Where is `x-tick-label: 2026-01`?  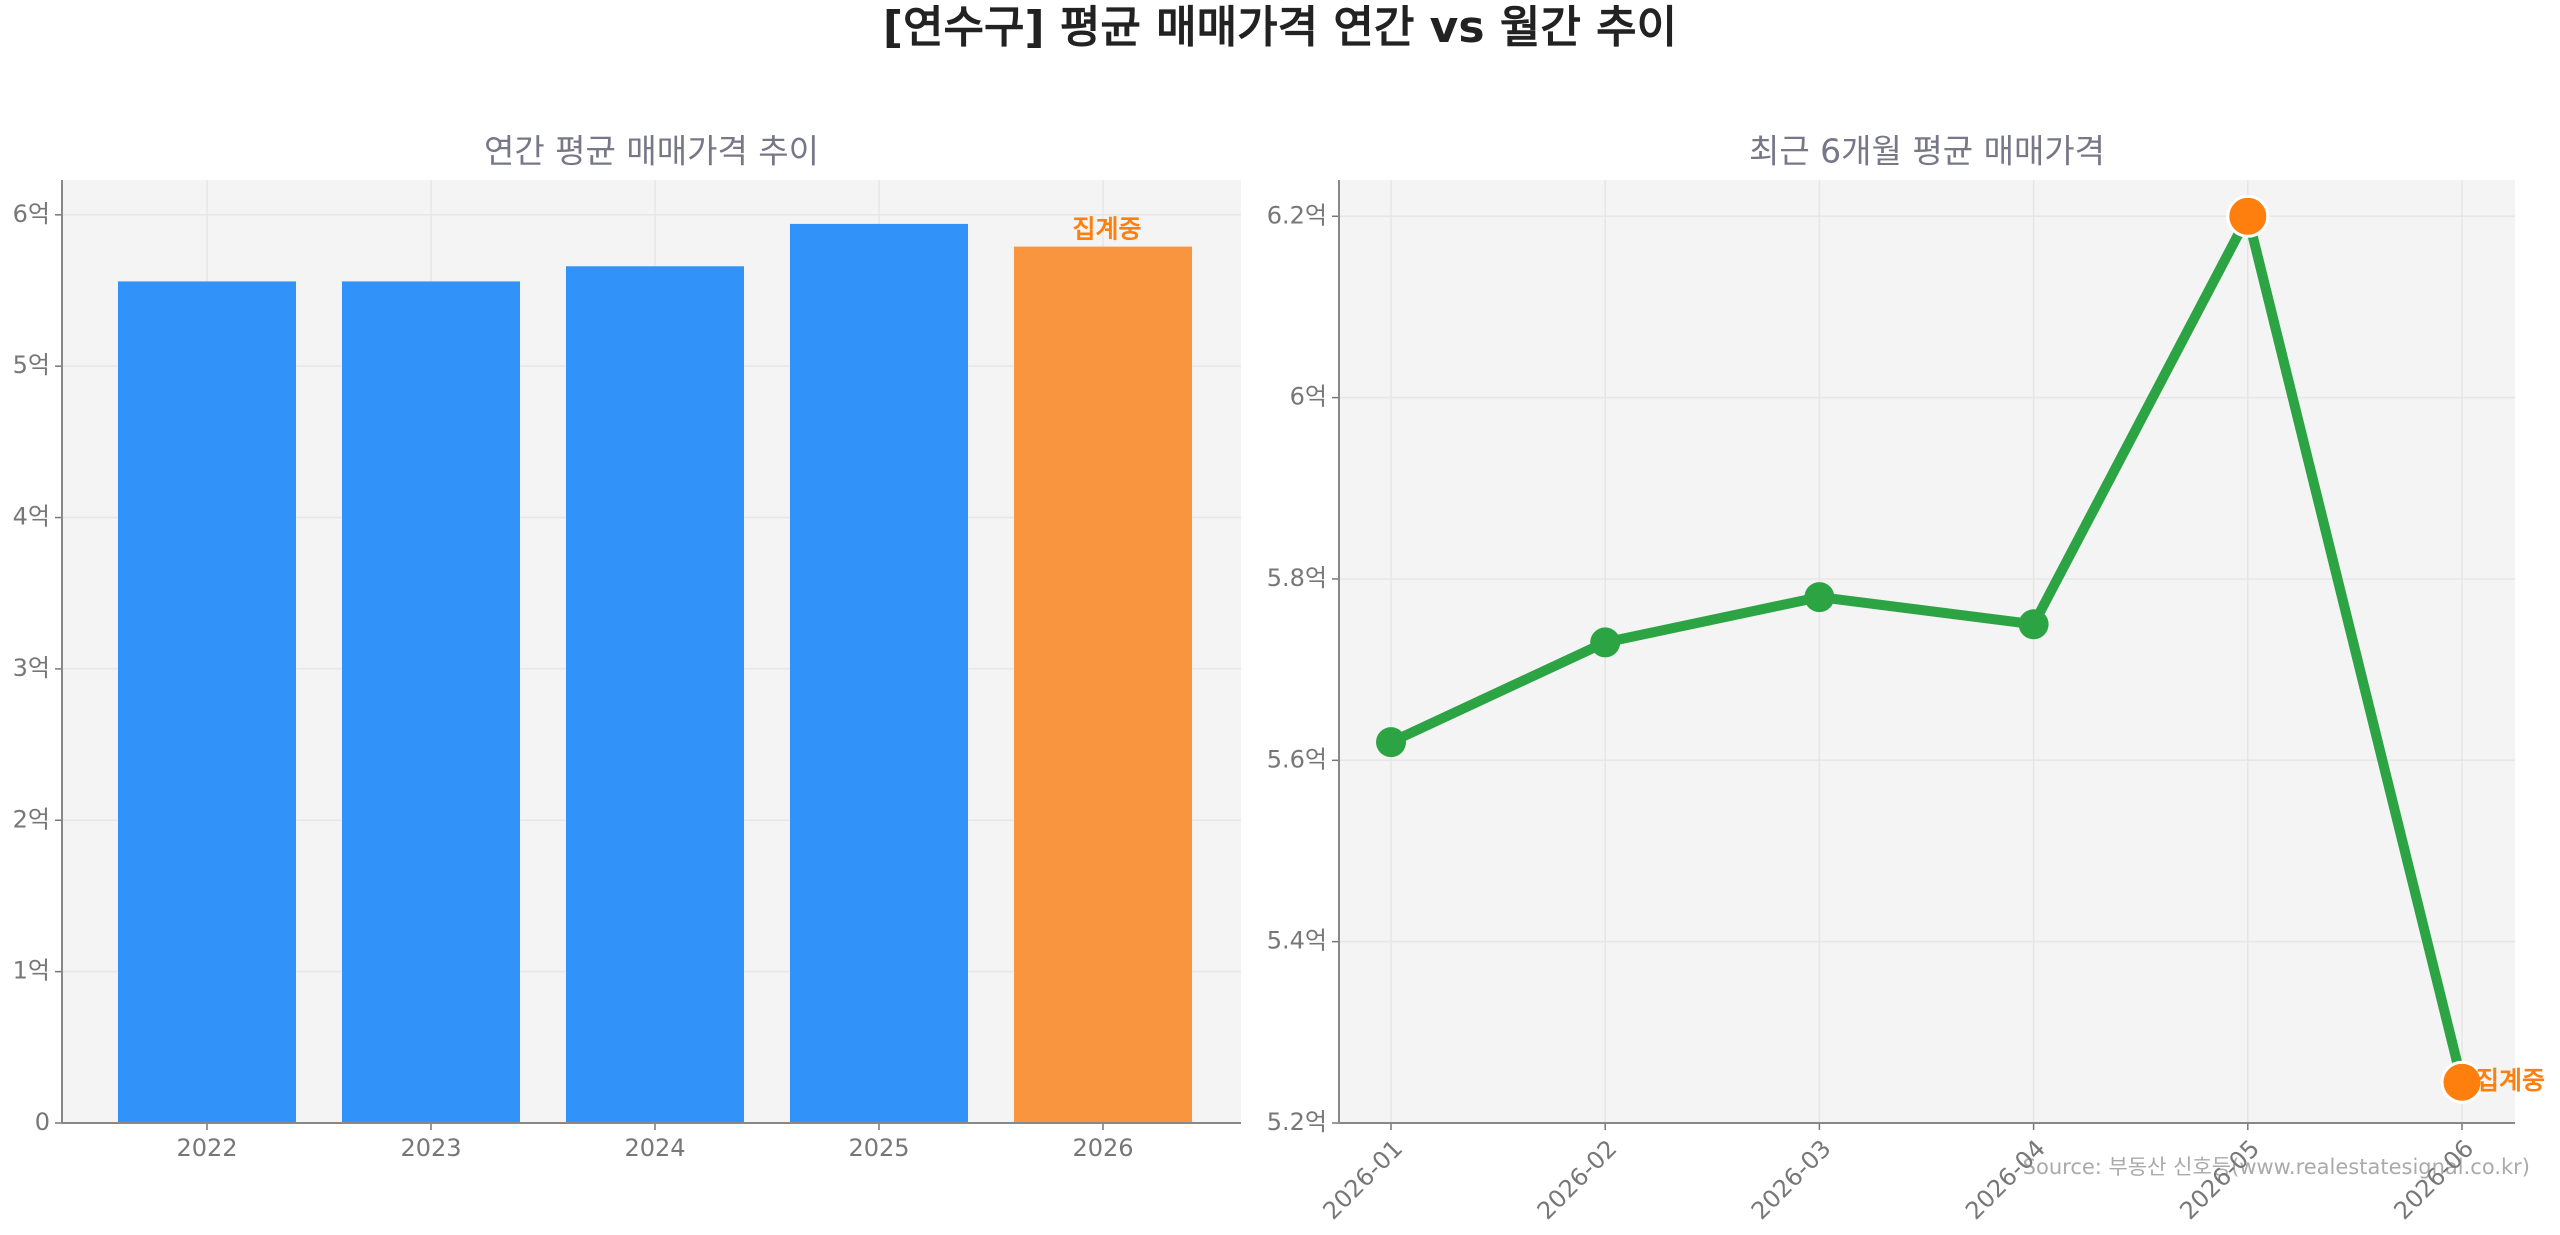 x-tick-label: 2026-01 is located at coordinates (1362, 1179).